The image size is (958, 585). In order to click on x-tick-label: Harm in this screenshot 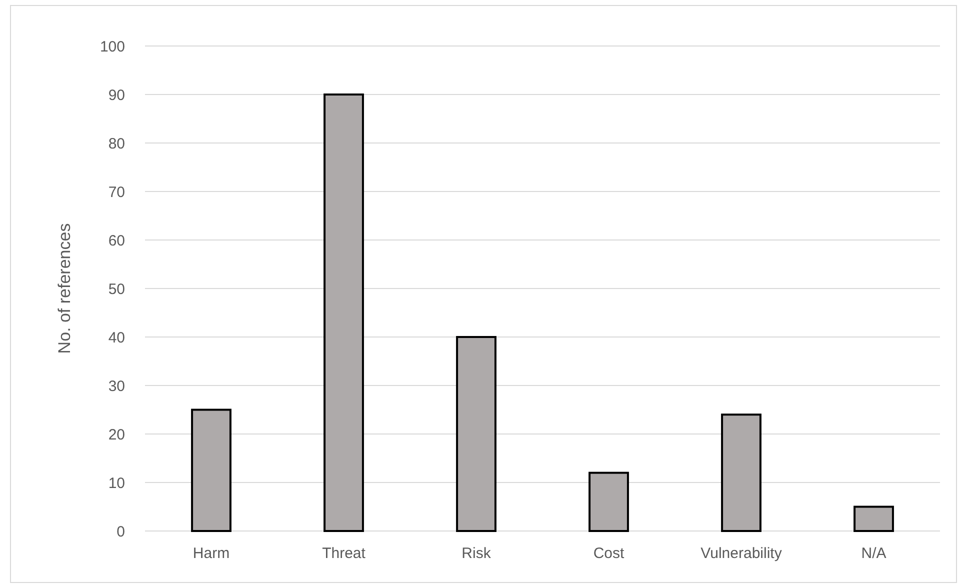, I will do `click(211, 553)`.